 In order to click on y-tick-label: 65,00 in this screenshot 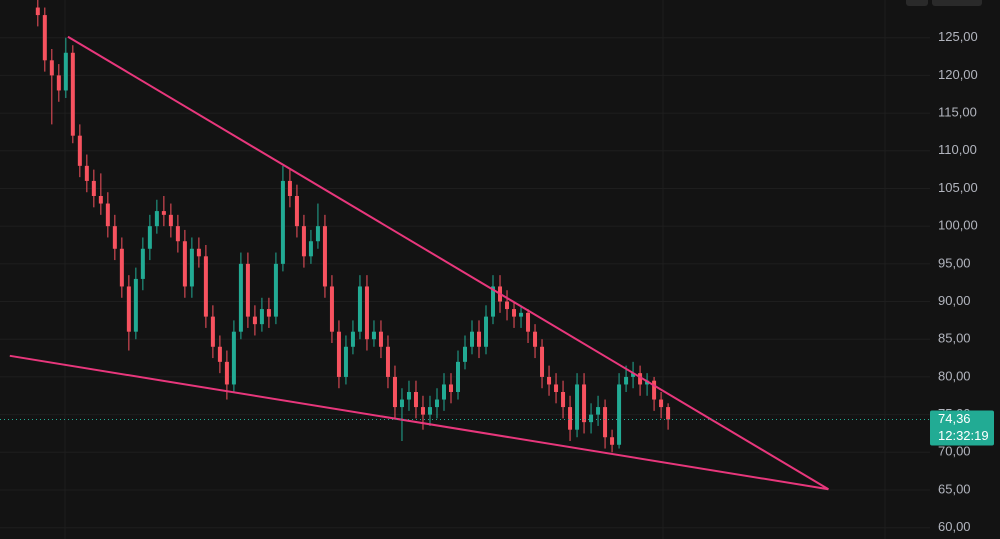, I will do `click(954, 488)`.